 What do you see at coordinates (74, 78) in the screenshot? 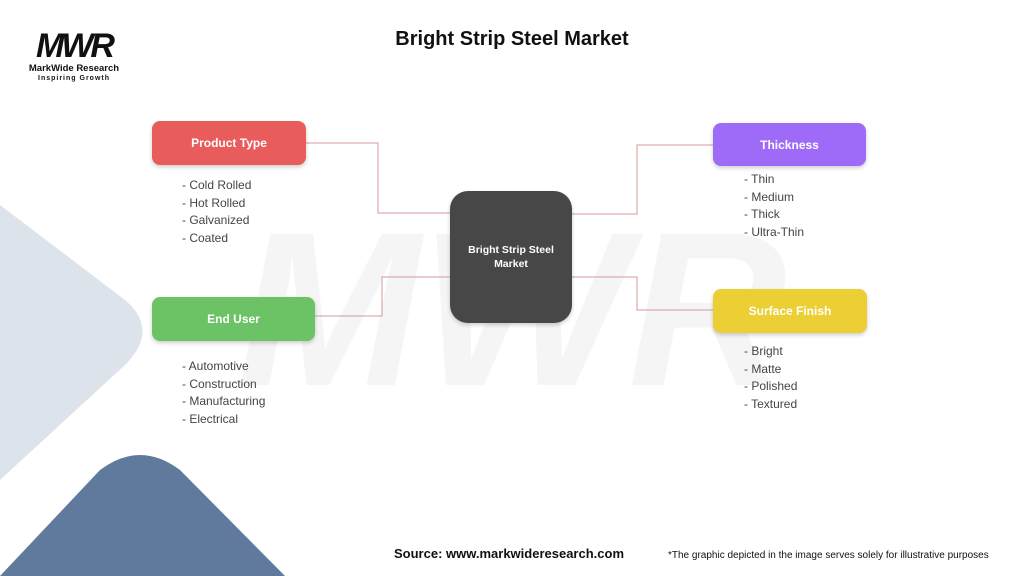
I see `logo-tagline: Inspiring Growth` at bounding box center [74, 78].